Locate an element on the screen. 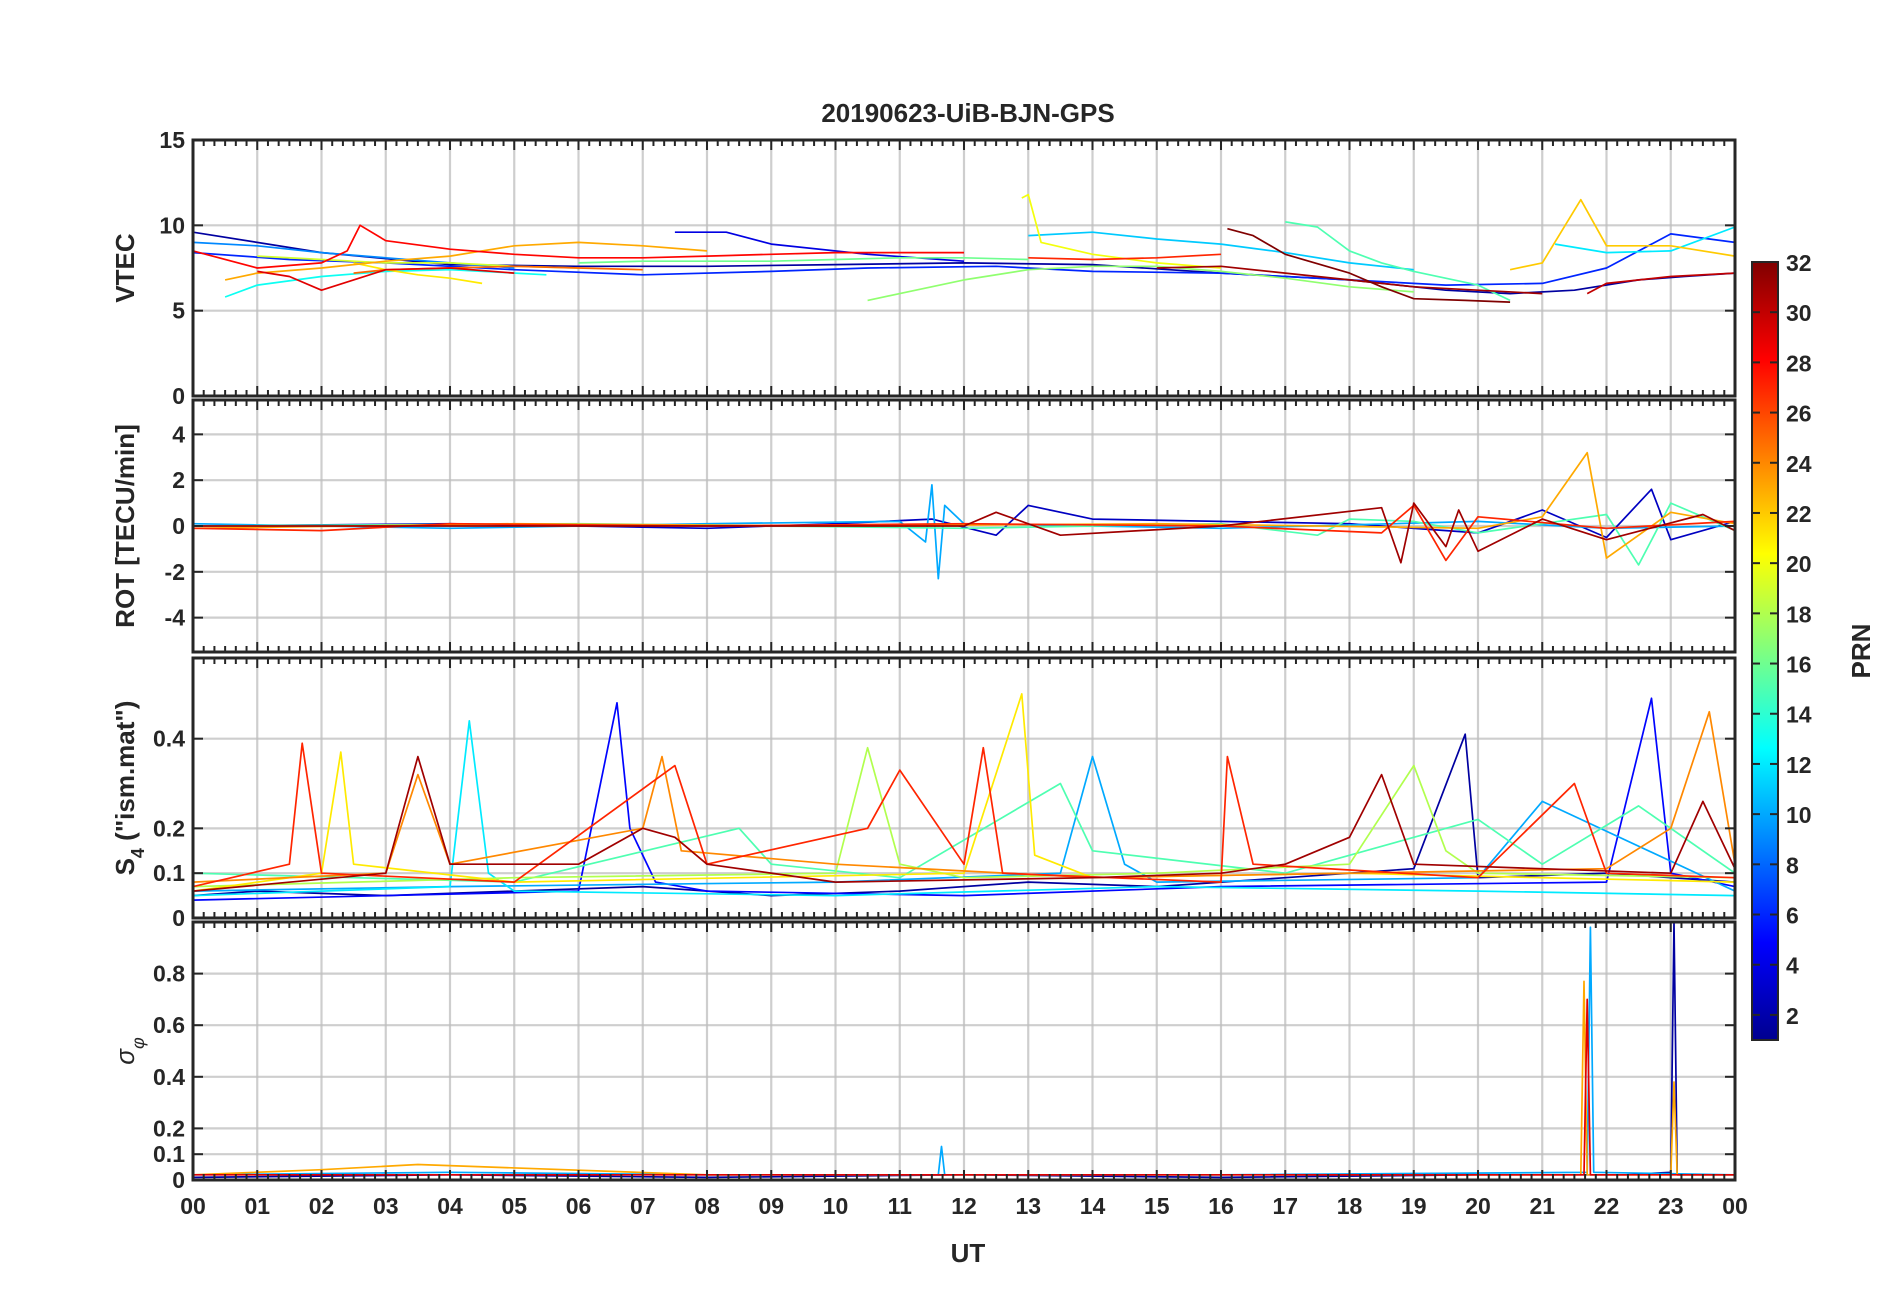 The height and width of the screenshot is (1292, 1902). colorbar-tick-label: 12 is located at coordinates (1799, 765).